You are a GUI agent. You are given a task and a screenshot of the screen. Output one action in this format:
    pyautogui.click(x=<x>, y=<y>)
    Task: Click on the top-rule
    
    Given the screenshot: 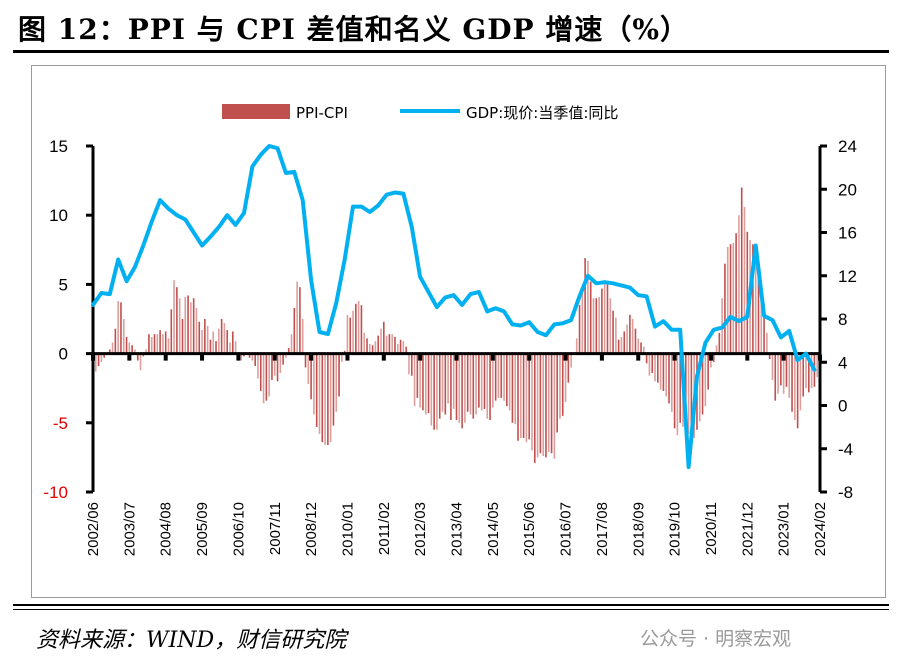 What is the action you would take?
    pyautogui.click(x=451, y=51)
    